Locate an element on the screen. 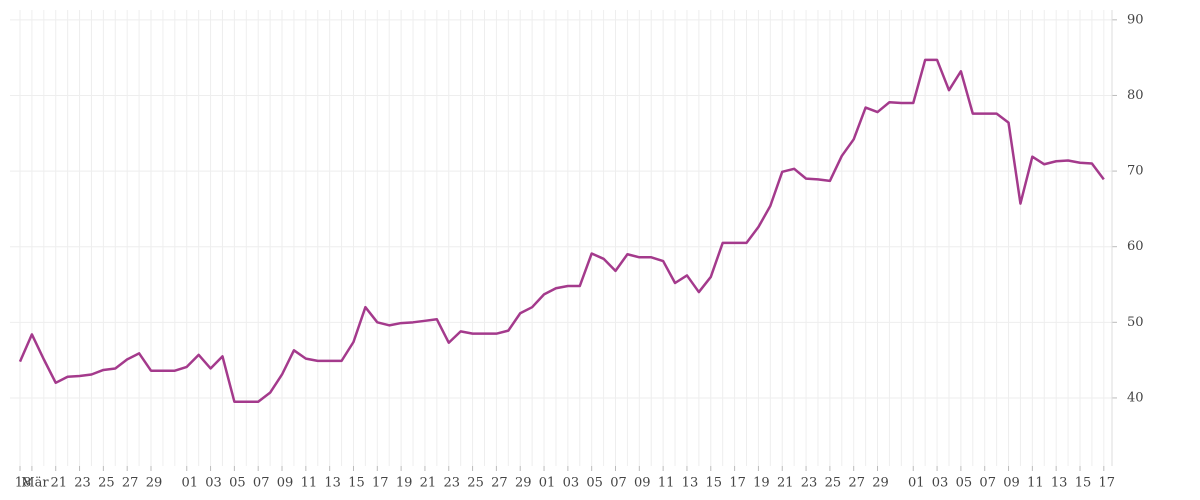 This screenshot has height=500, width=1200. x-tick-label: 18 is located at coordinates (23, 483).